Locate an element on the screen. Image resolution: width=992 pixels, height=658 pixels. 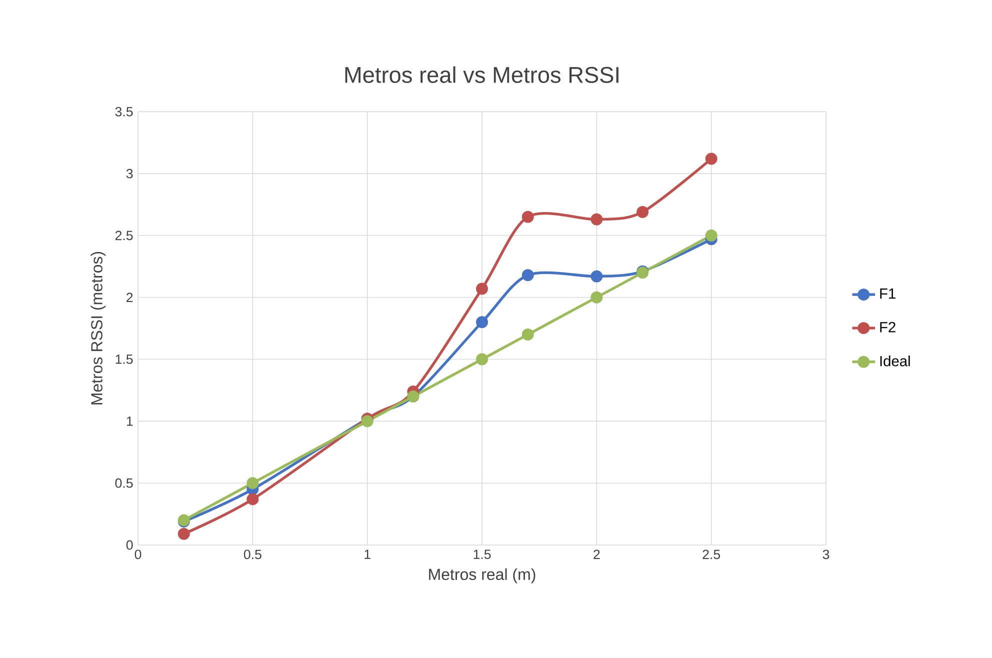
x-tick-label: 1 is located at coordinates (367, 554).